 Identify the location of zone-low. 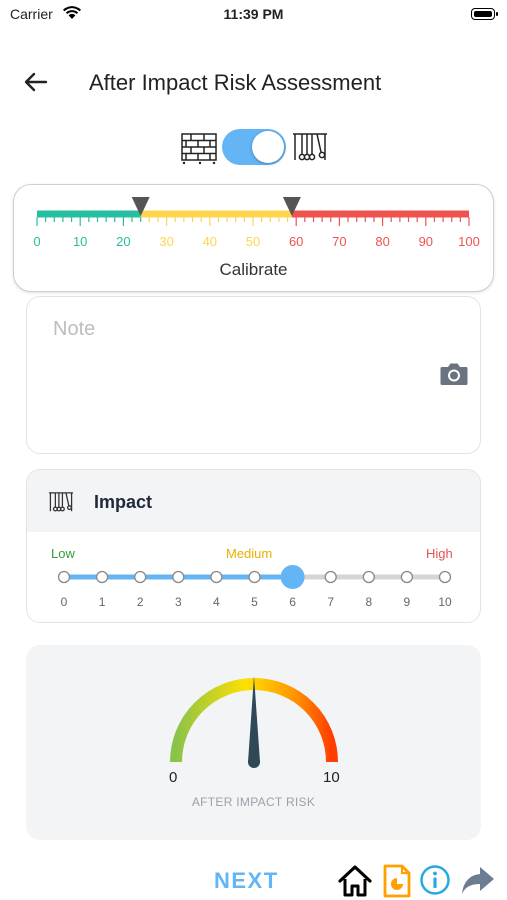
(89, 214).